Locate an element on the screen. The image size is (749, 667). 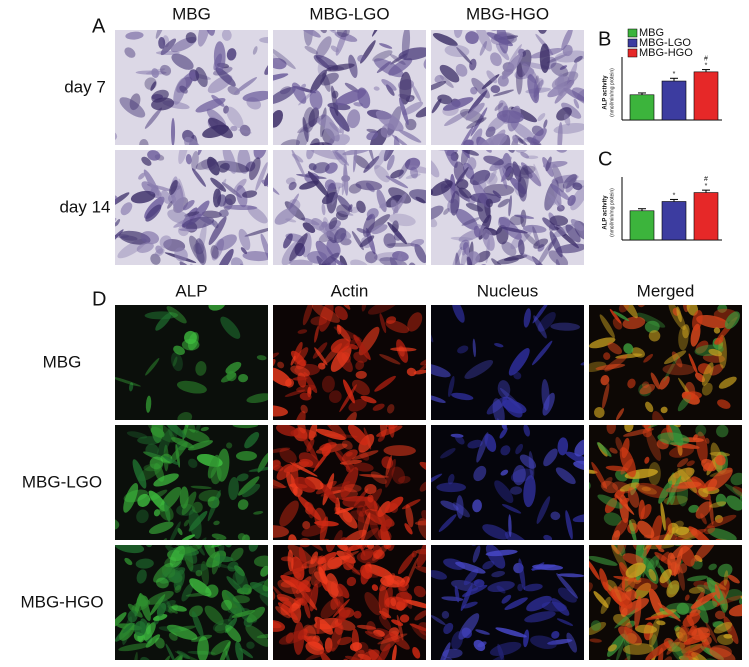
column-header: Actin is located at coordinates (350, 290).